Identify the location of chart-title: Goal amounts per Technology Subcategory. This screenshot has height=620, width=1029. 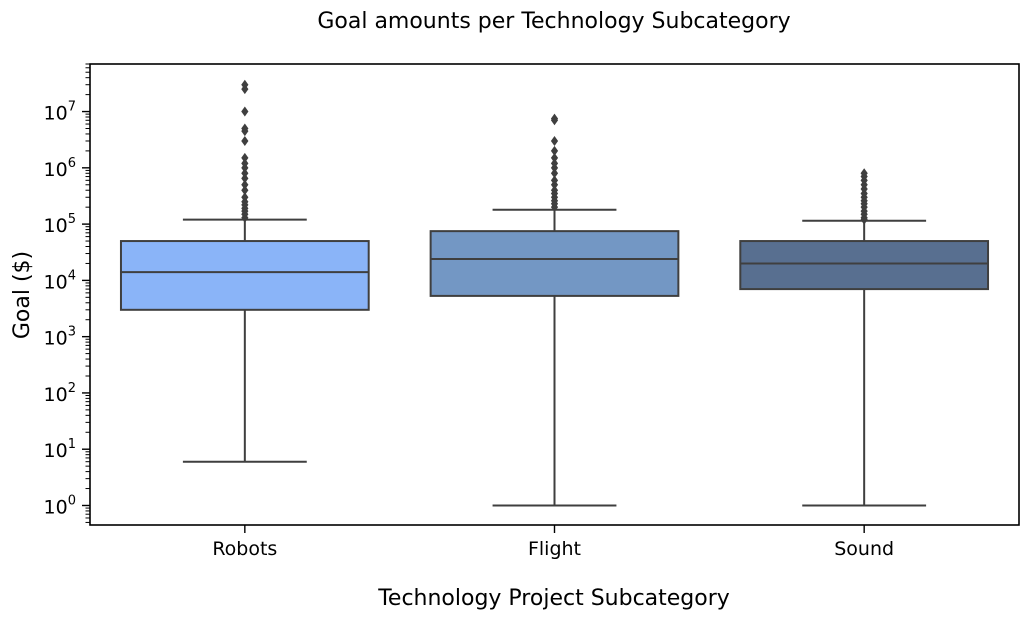
(553, 21).